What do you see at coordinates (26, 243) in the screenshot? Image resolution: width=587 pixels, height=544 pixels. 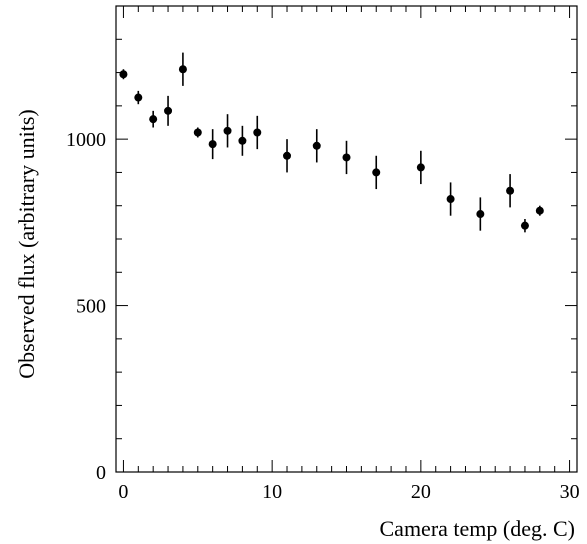 I see `y-axis-label: Observed flux (arbitrary units)` at bounding box center [26, 243].